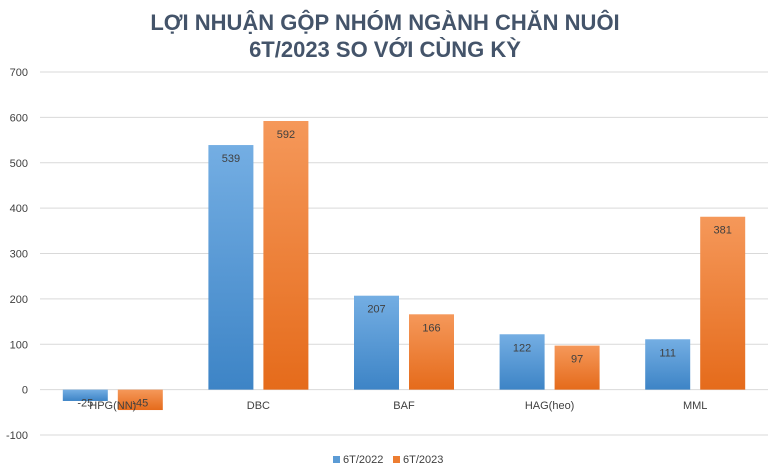 Image resolution: width=774 pixels, height=473 pixels. What do you see at coordinates (25, 391) in the screenshot?
I see `y-tick-label: 0` at bounding box center [25, 391].